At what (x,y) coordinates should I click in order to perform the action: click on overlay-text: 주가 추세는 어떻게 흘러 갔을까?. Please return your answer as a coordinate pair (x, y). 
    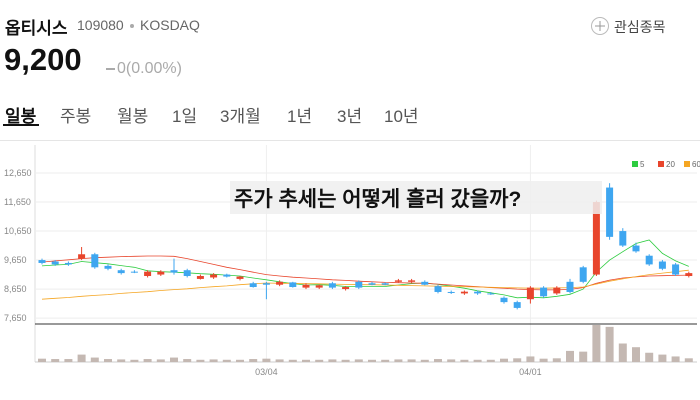
    Looking at the image, I should click on (377, 199).